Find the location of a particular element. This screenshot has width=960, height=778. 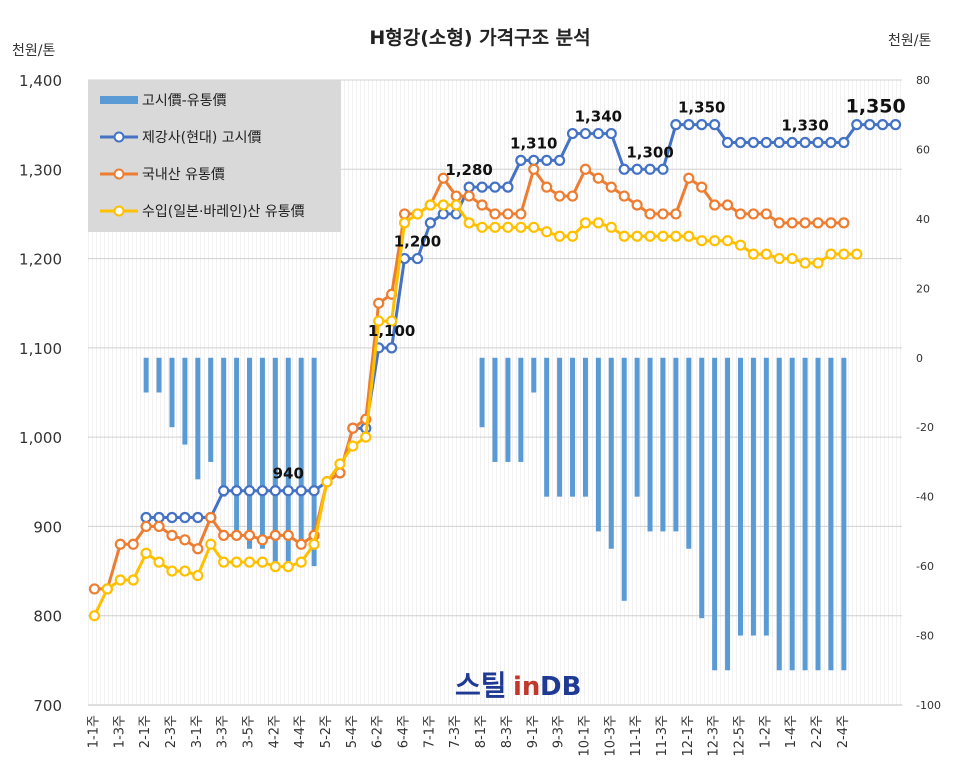

x-tick-label: 6-4주 is located at coordinates (404, 731).